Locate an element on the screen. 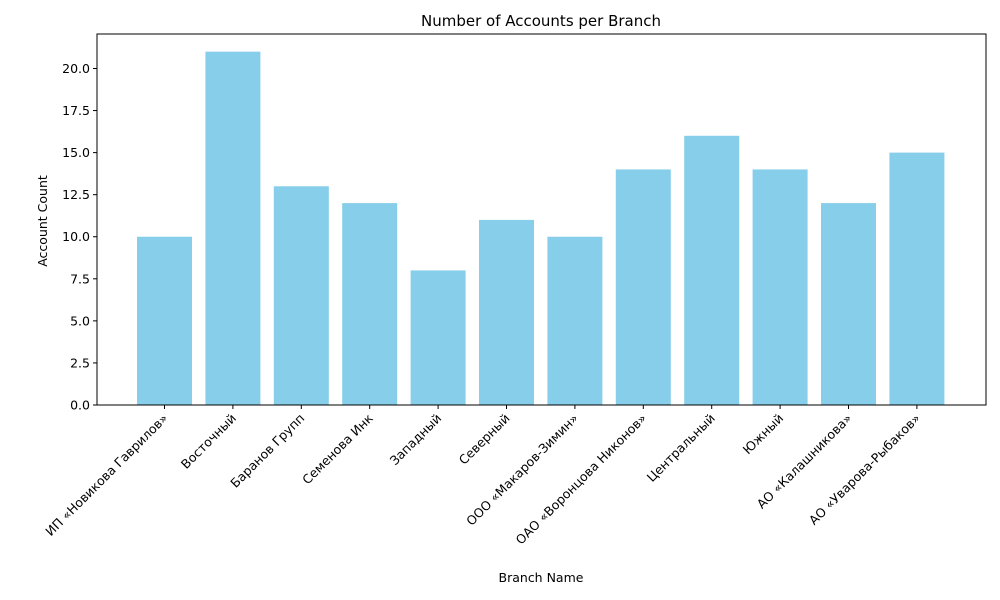 Image resolution: width=1000 pixels, height=600 pixels. y-tick-label: 15.0 is located at coordinates (76, 152).